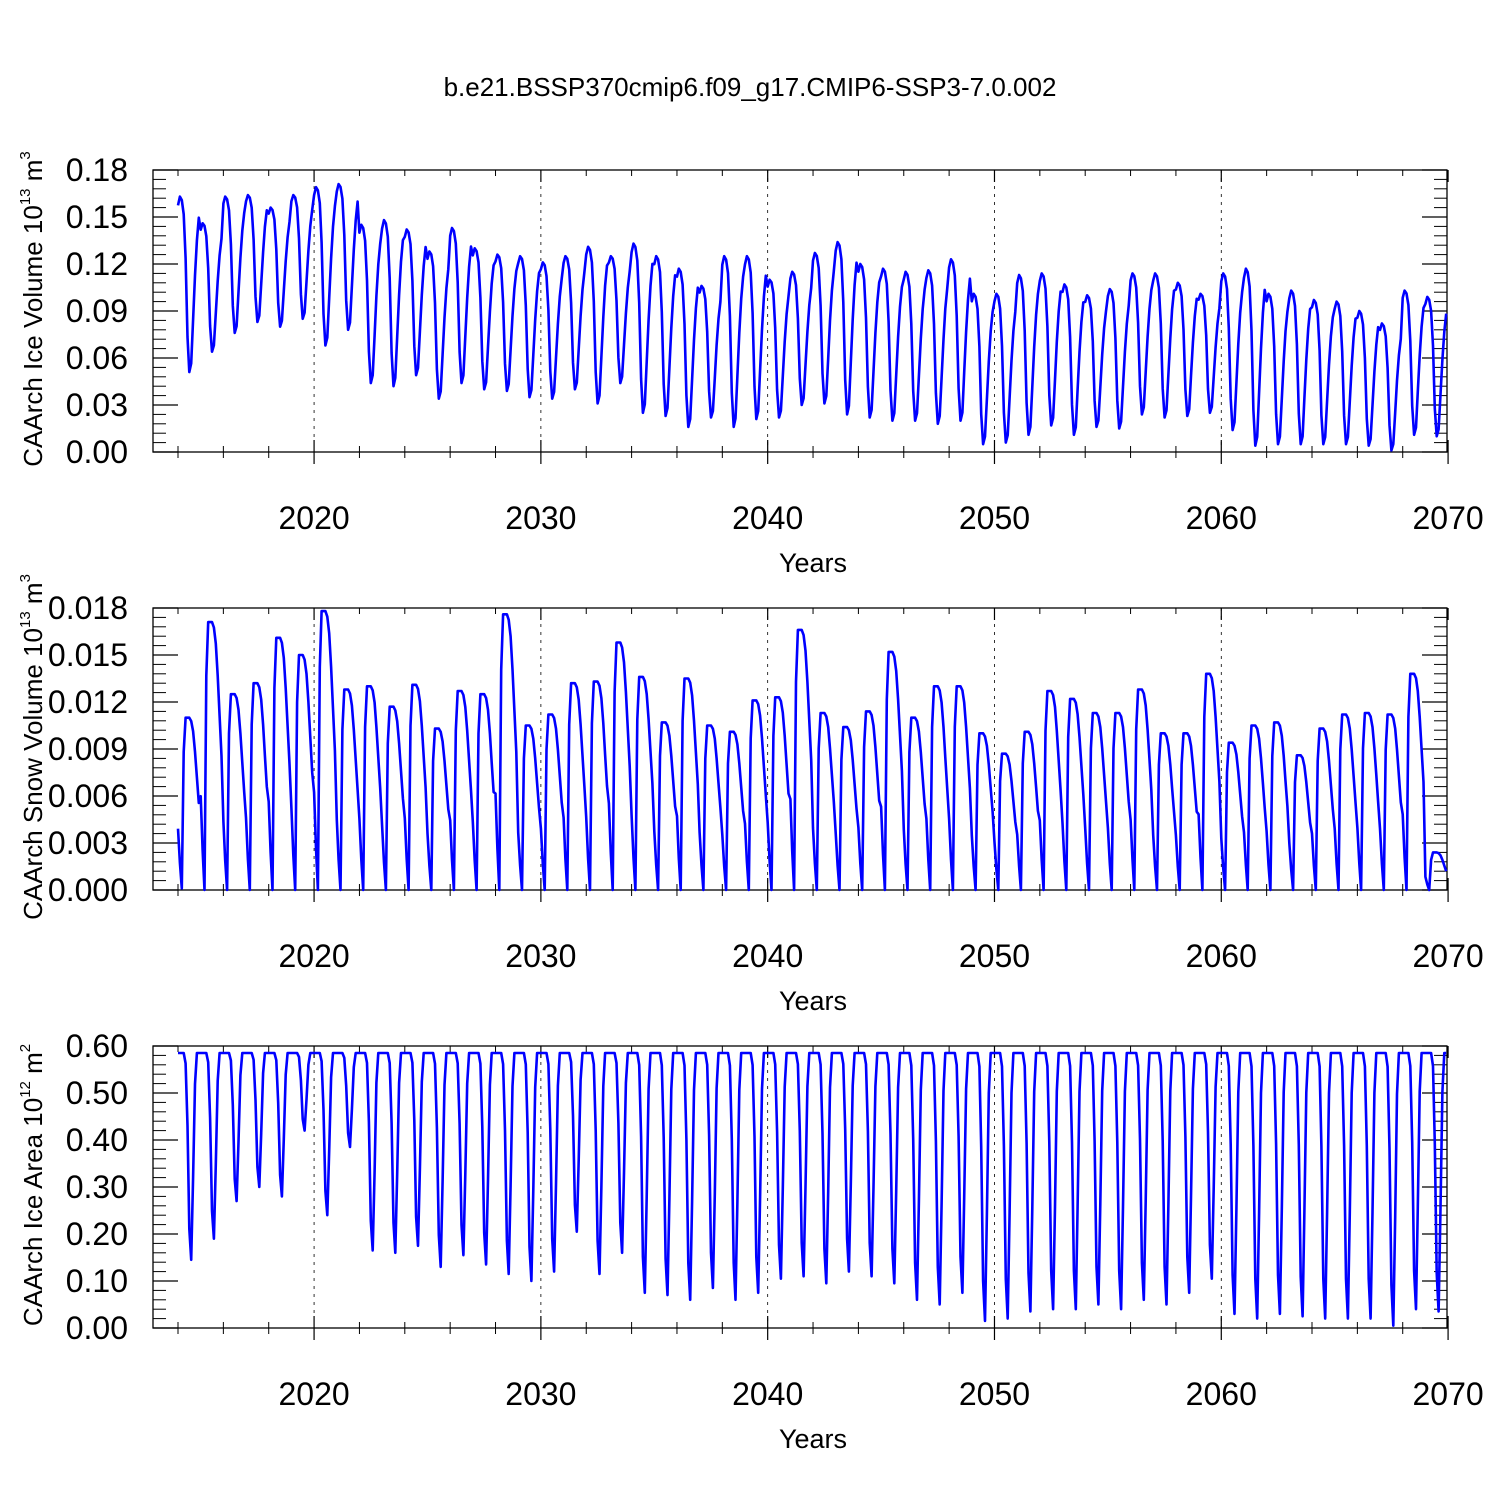  I want to click on y-tick-label: 0.012, so click(88, 702).